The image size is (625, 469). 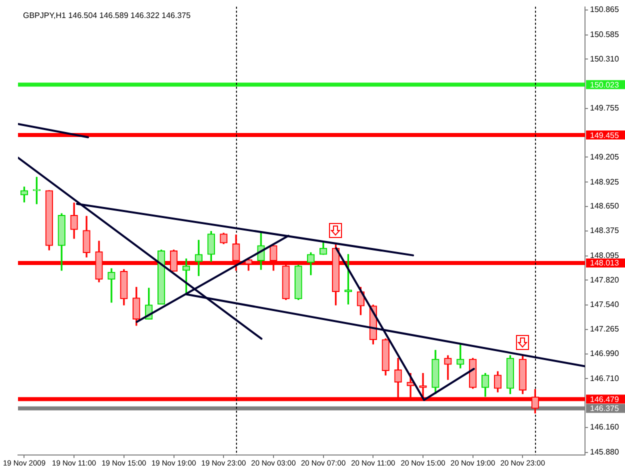 What do you see at coordinates (605, 263) in the screenshot?
I see `ref-line-label: 148.013` at bounding box center [605, 263].